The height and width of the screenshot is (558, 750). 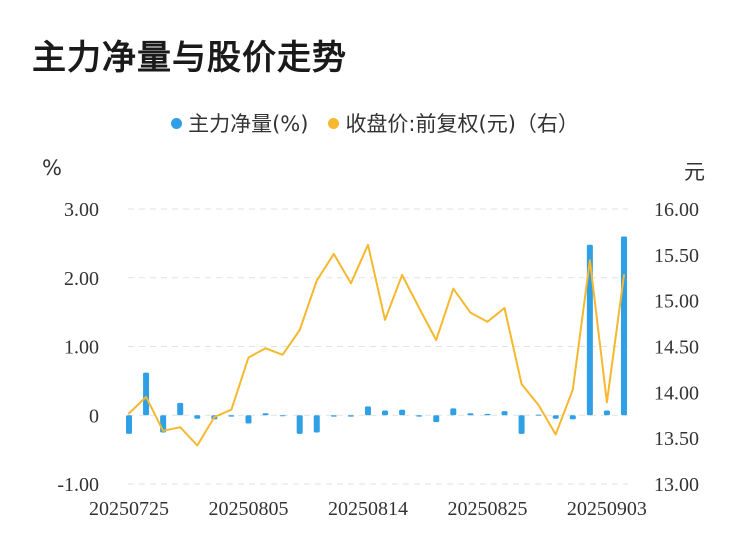 I want to click on right-tick-label: 16.00, so click(x=676, y=210).